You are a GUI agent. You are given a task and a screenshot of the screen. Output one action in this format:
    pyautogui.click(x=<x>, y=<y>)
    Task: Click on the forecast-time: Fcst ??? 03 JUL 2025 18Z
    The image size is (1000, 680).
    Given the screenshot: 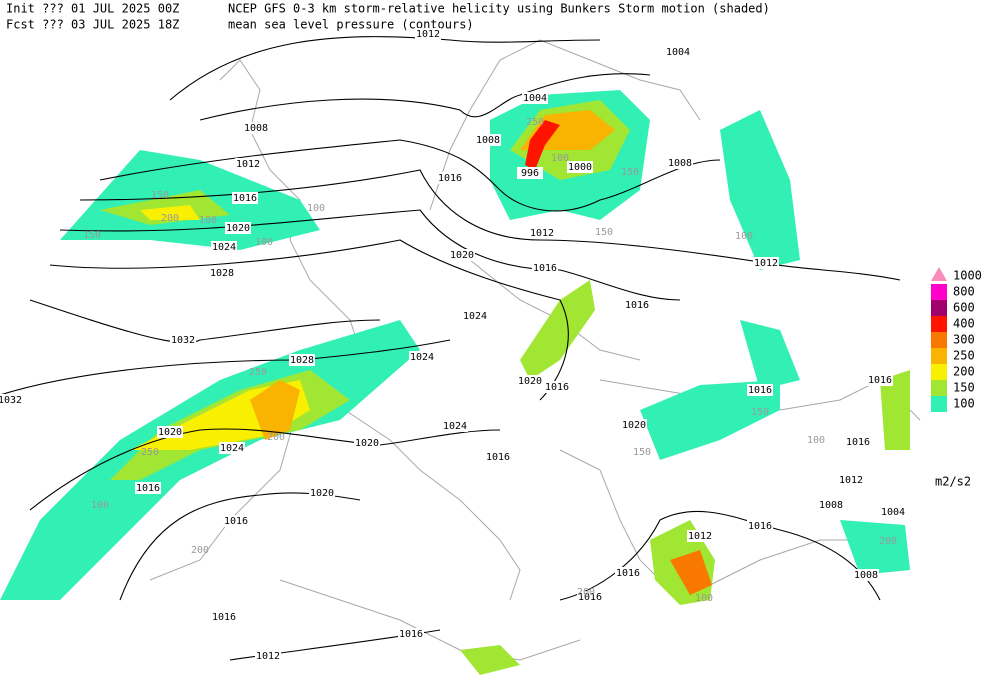 What is the action you would take?
    pyautogui.click(x=92, y=25)
    